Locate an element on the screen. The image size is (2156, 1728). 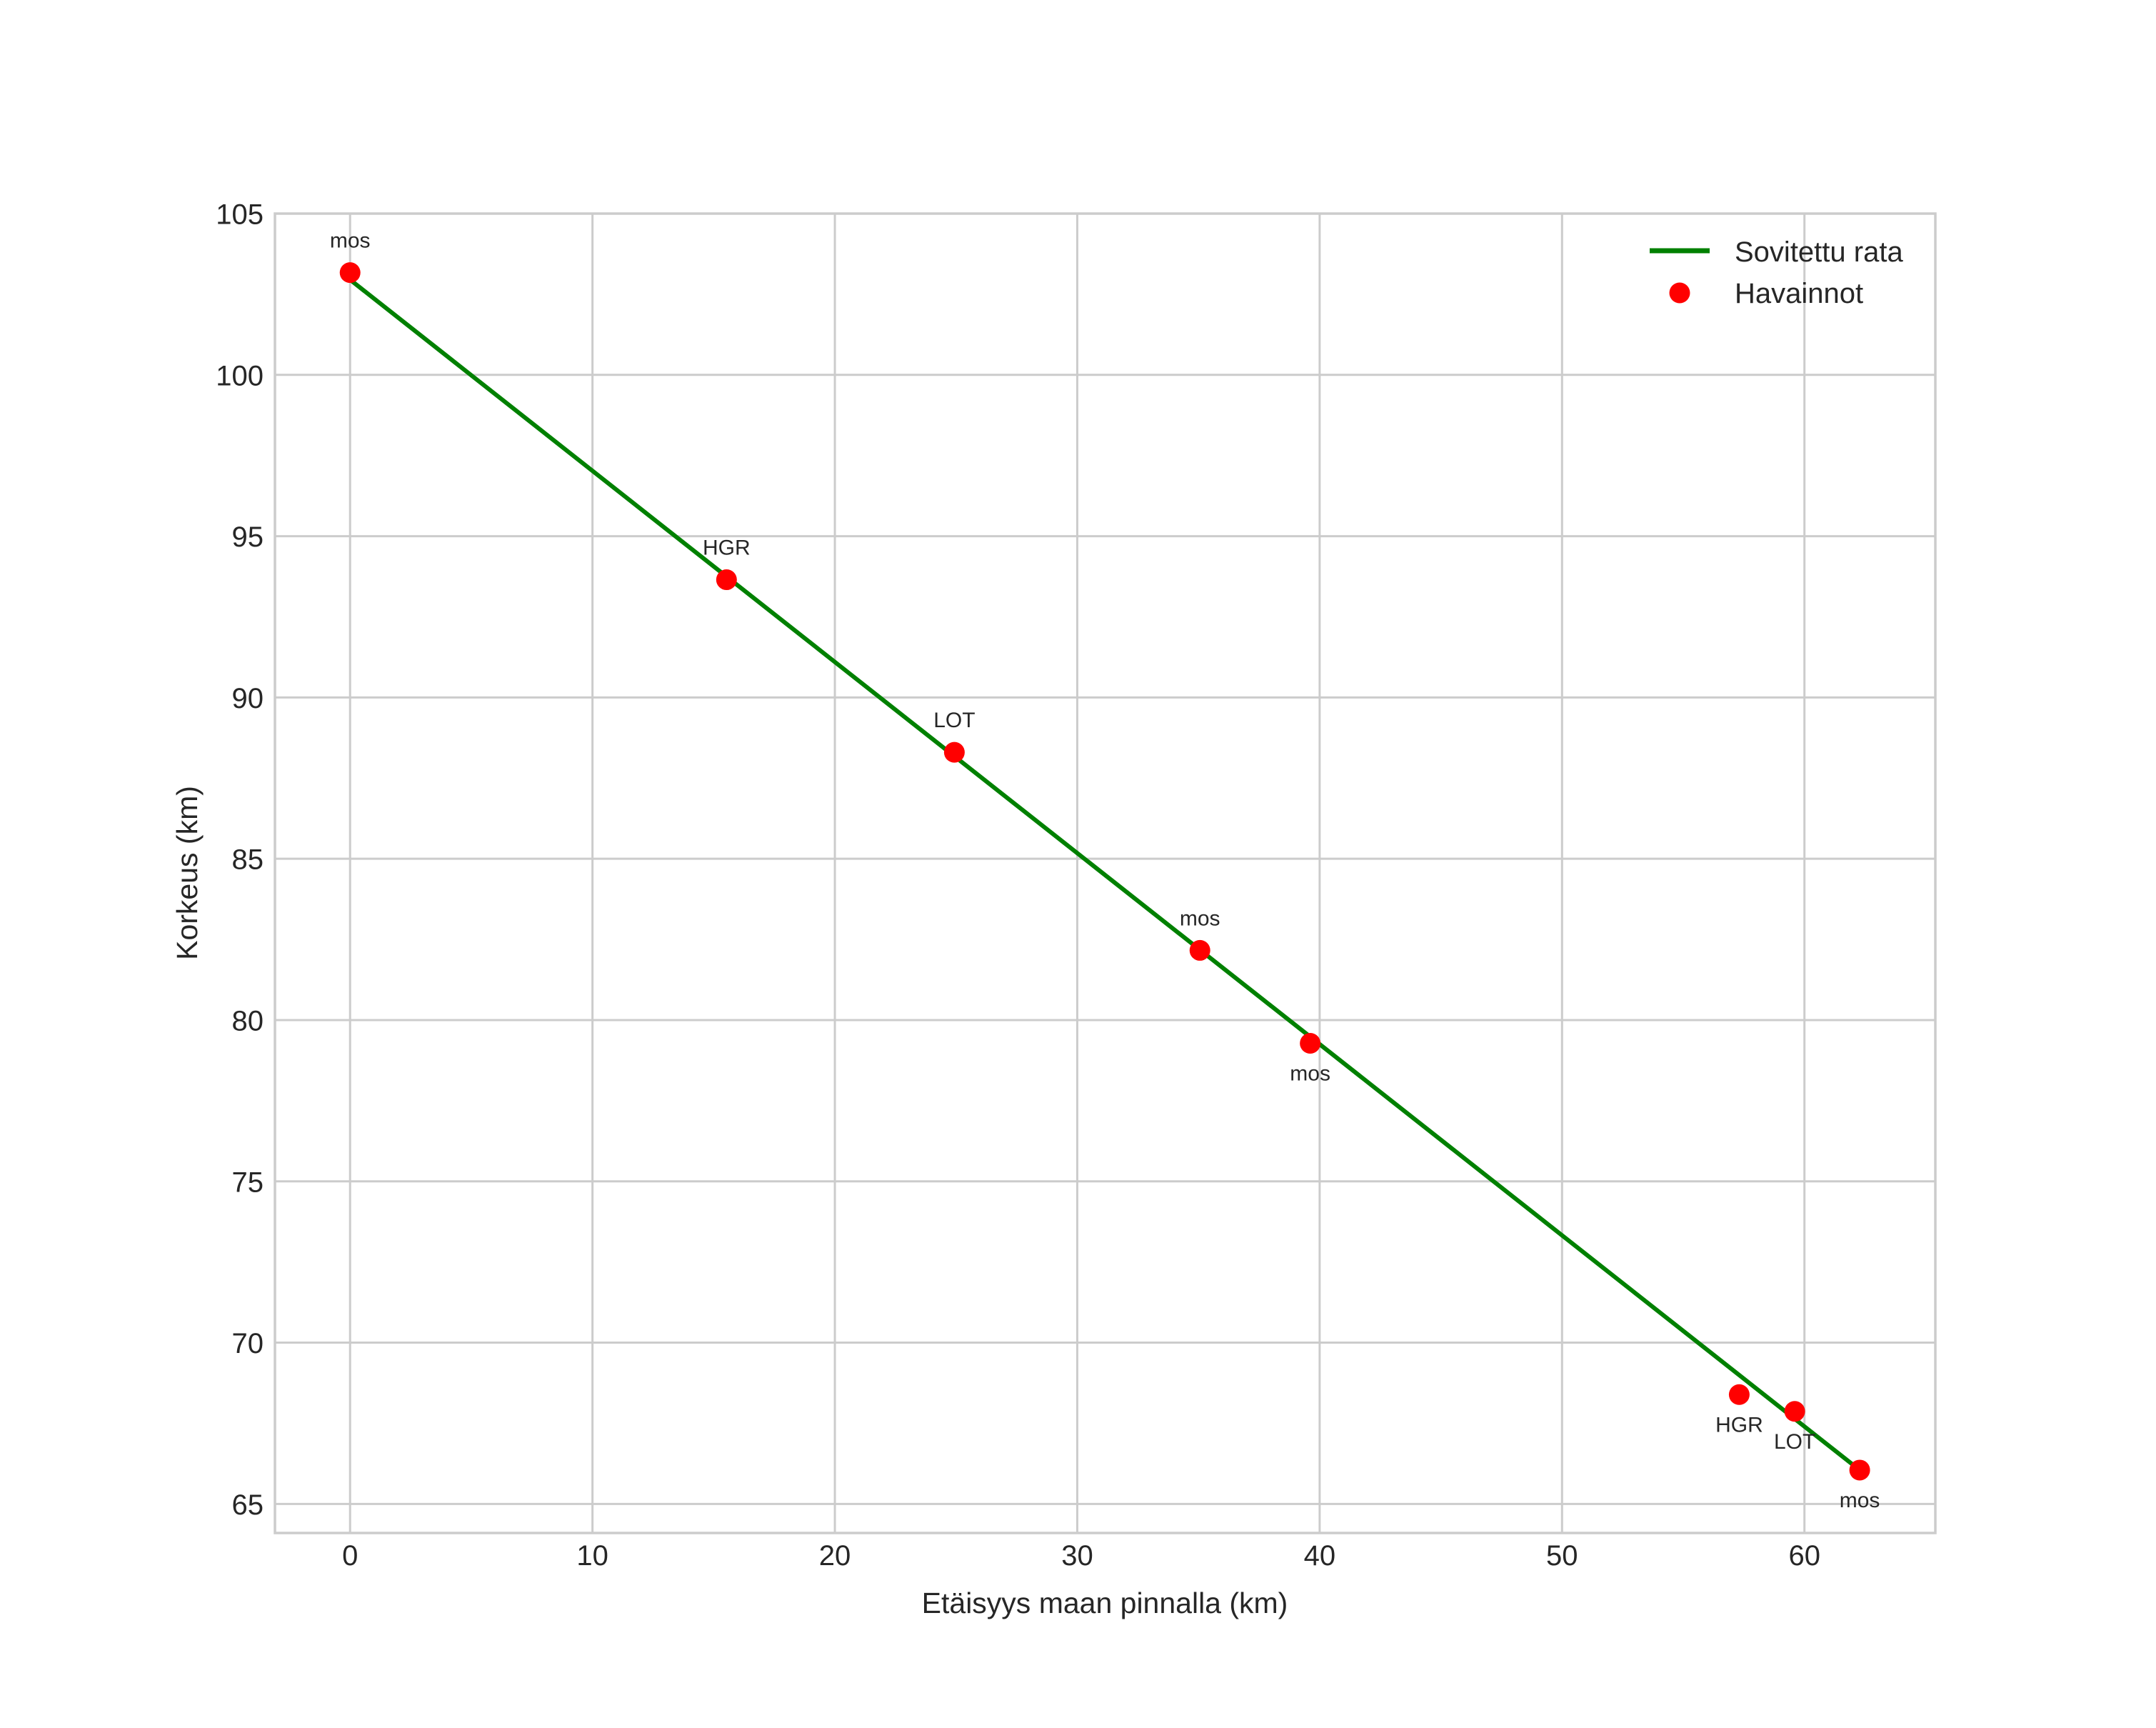
legend: Sovitettu rata Havainnot is located at coordinates (1777, 272).